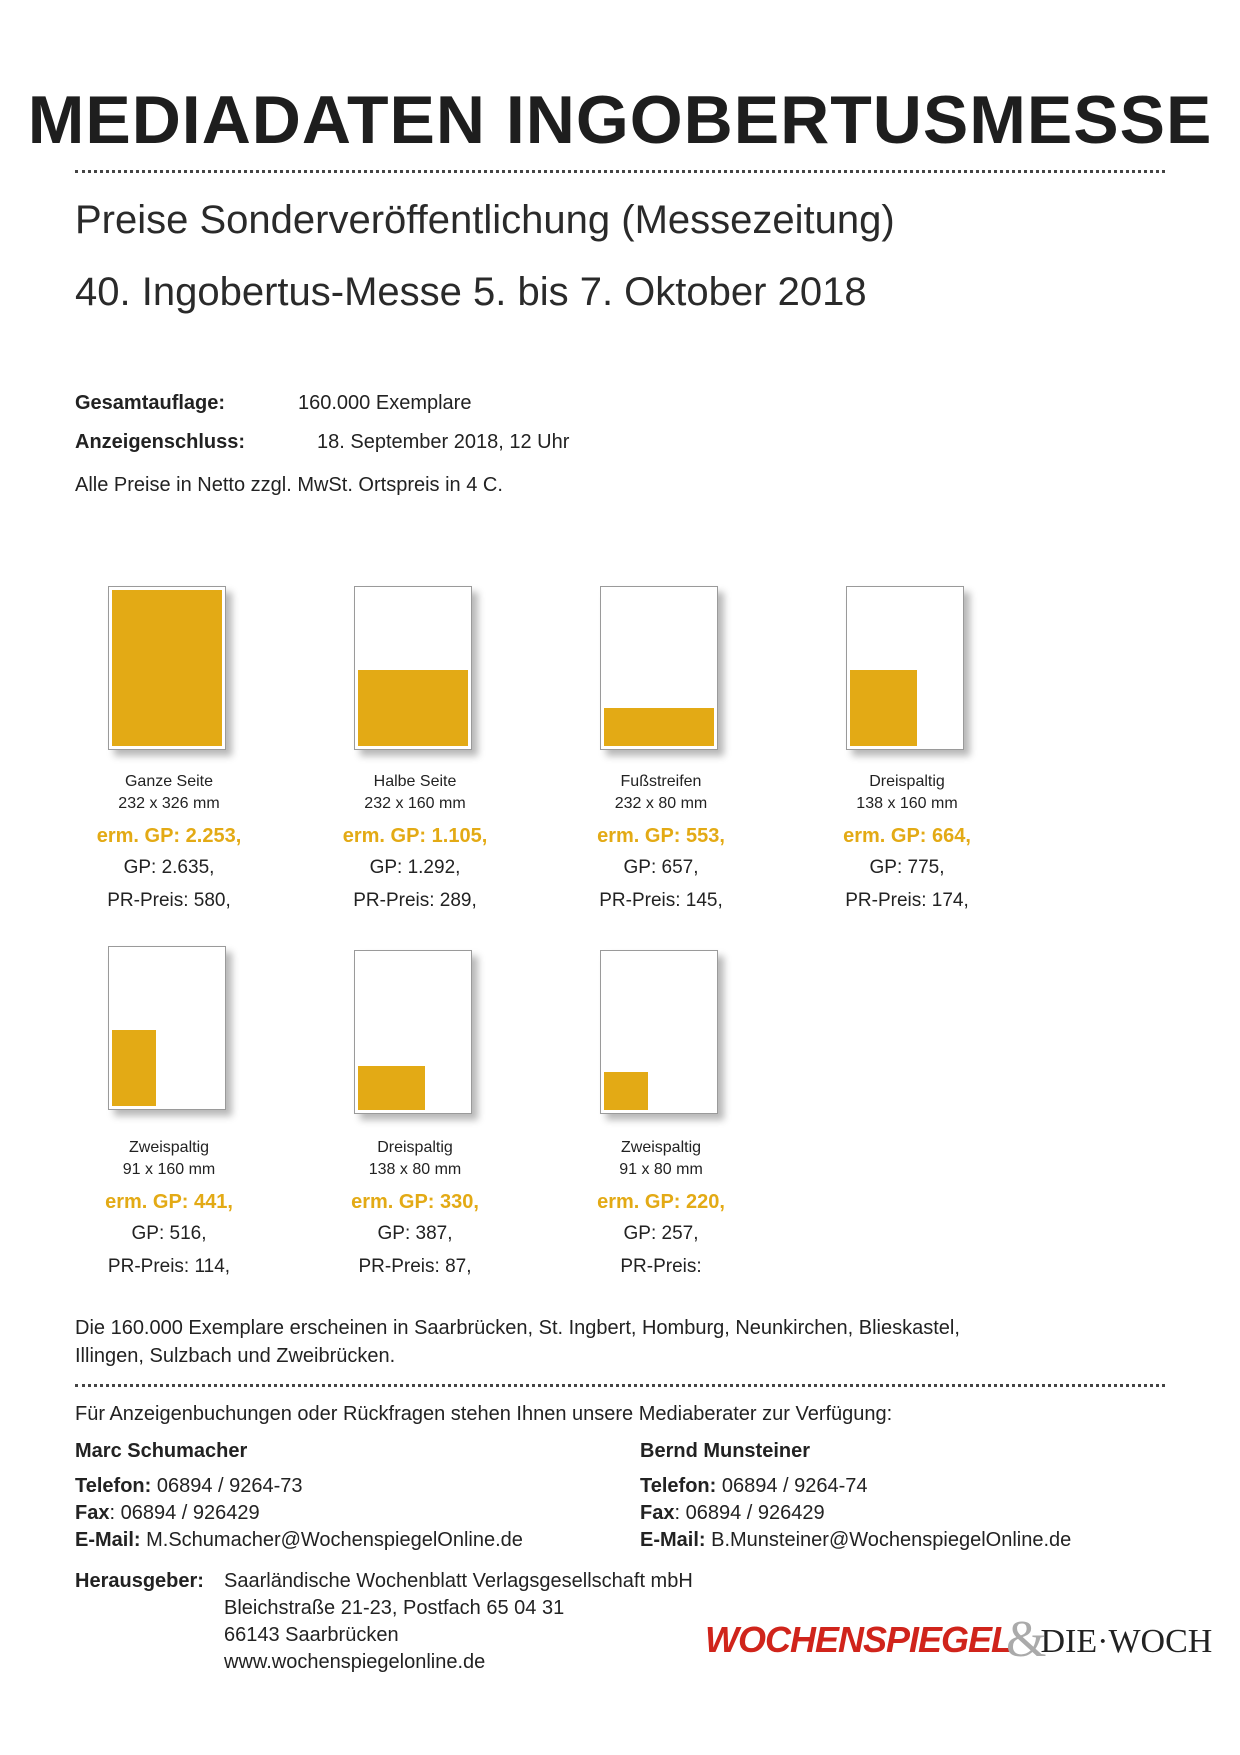 The image size is (1240, 1755). Describe the element at coordinates (169, 803) in the screenshot. I see `format-size: 232 x 326 mm` at that location.